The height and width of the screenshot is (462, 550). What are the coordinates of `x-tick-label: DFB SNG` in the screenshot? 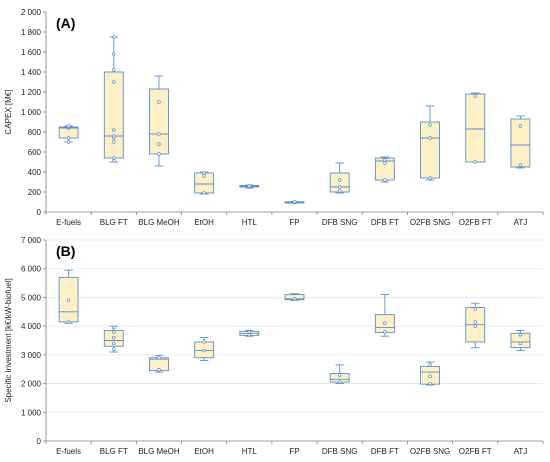 It's located at (340, 222).